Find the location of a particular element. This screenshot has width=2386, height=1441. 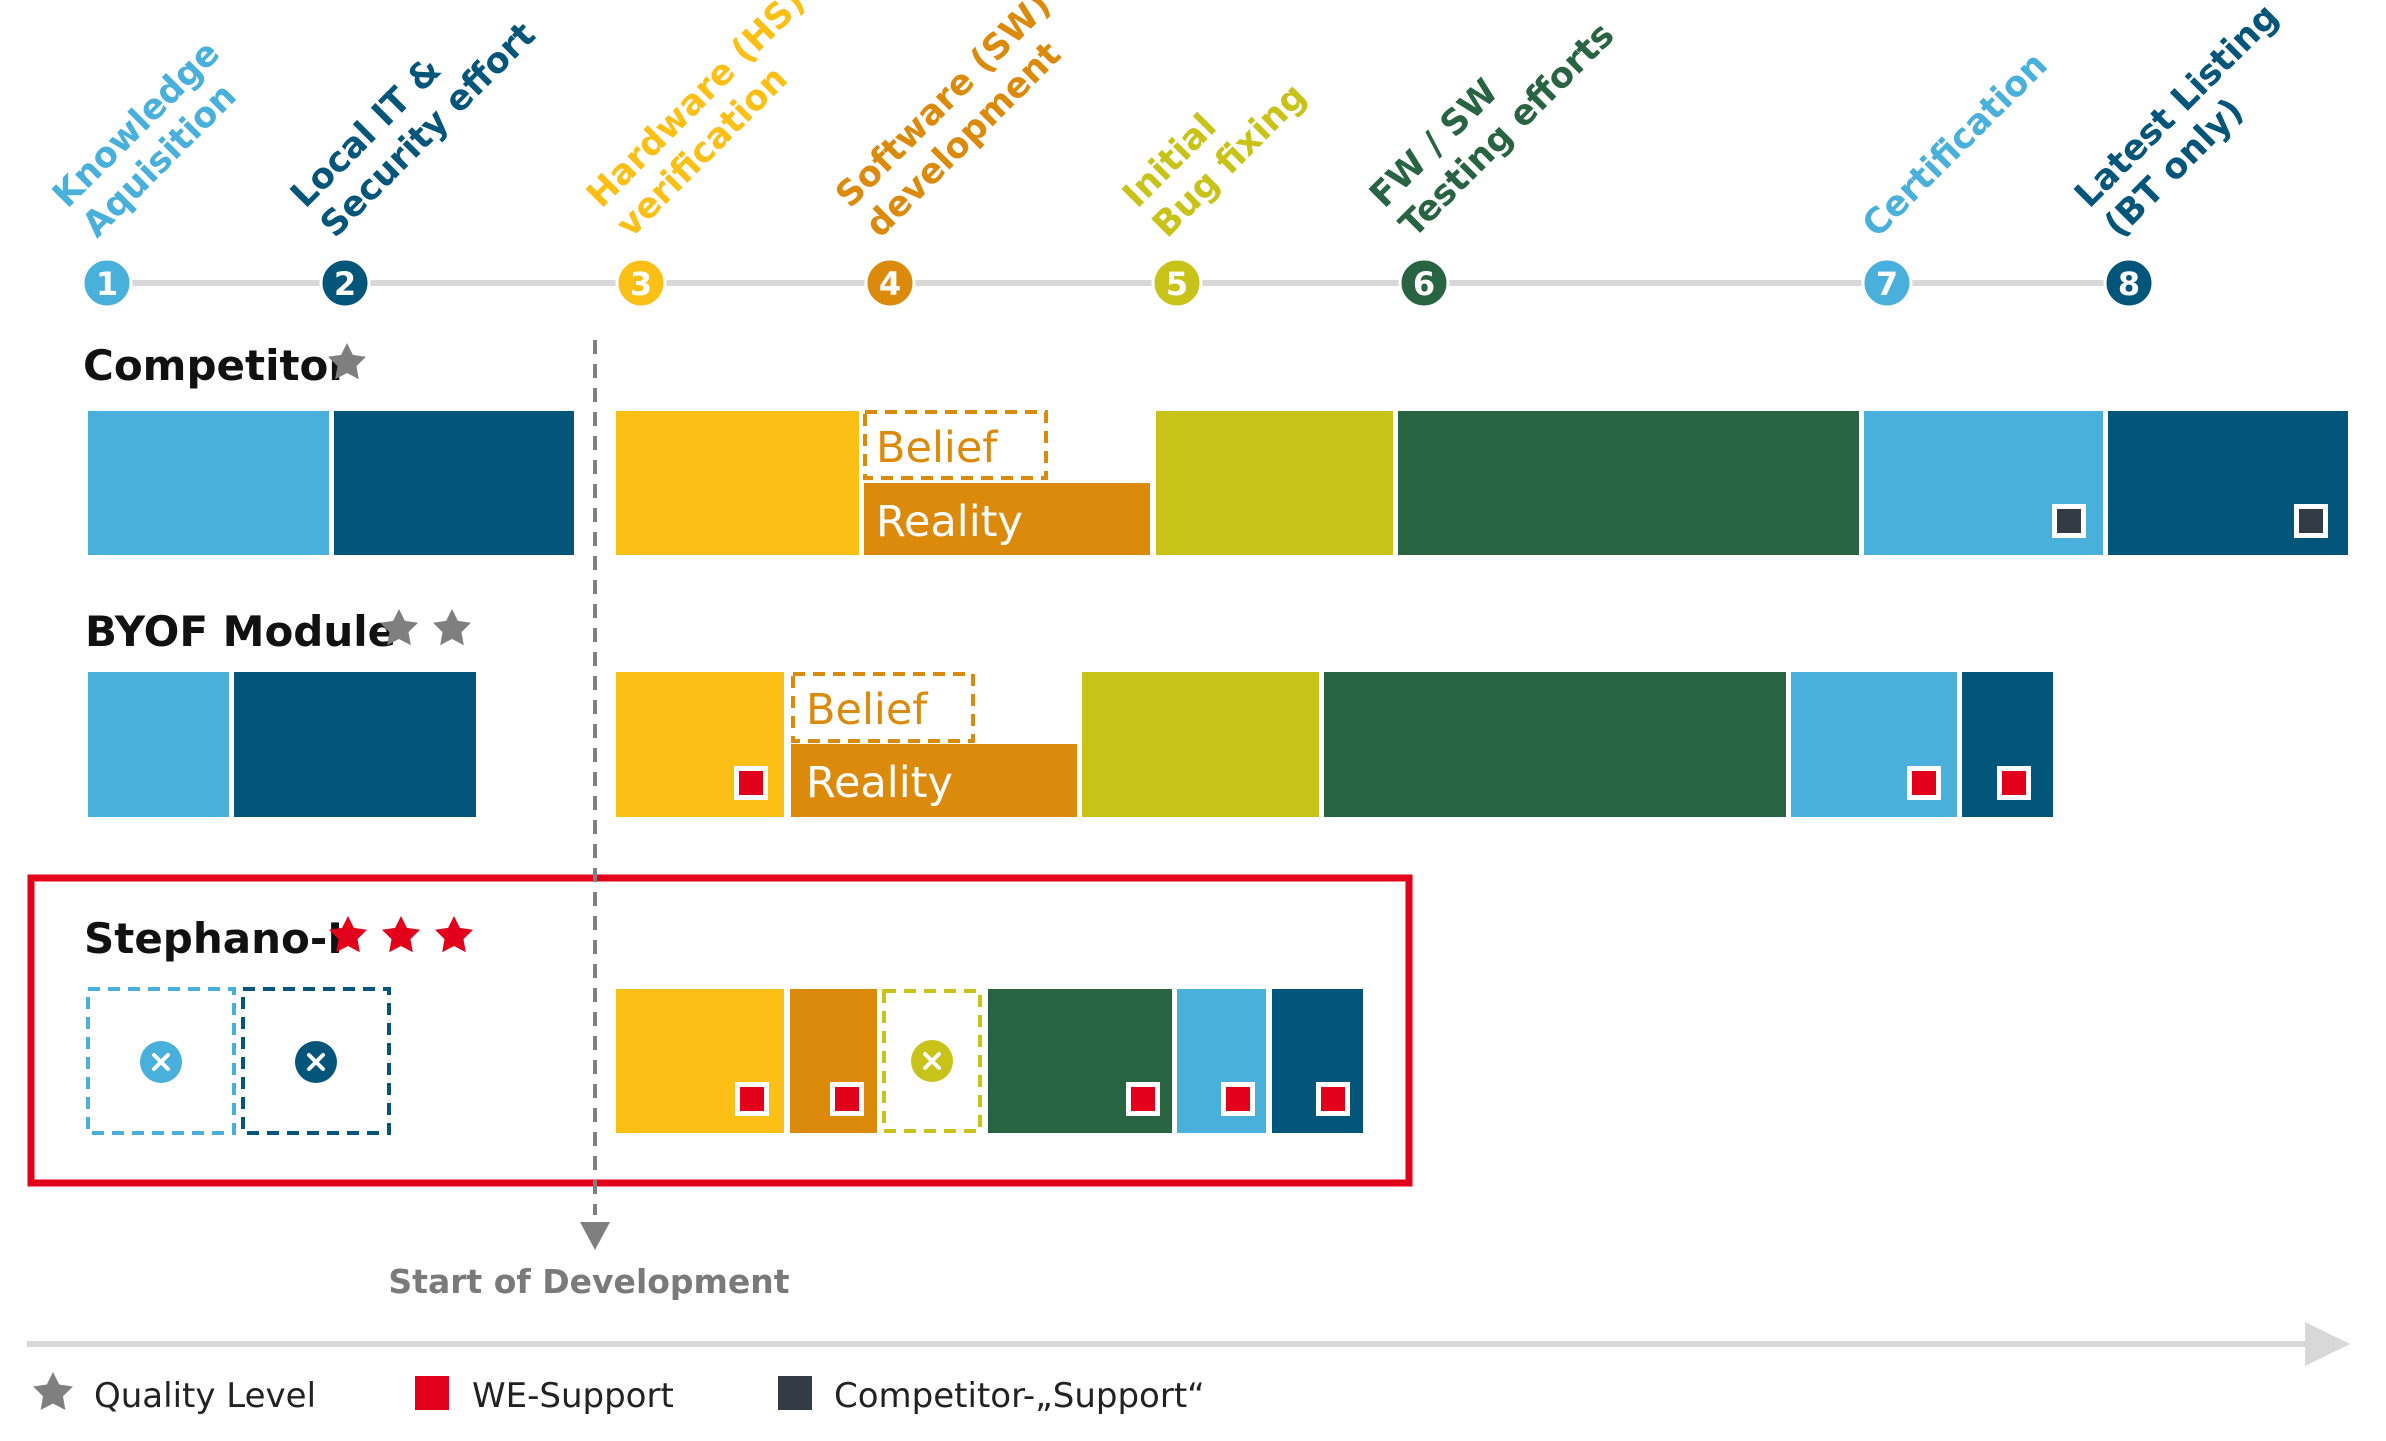

phase-marker-8: 8 is located at coordinates (2129, 283).